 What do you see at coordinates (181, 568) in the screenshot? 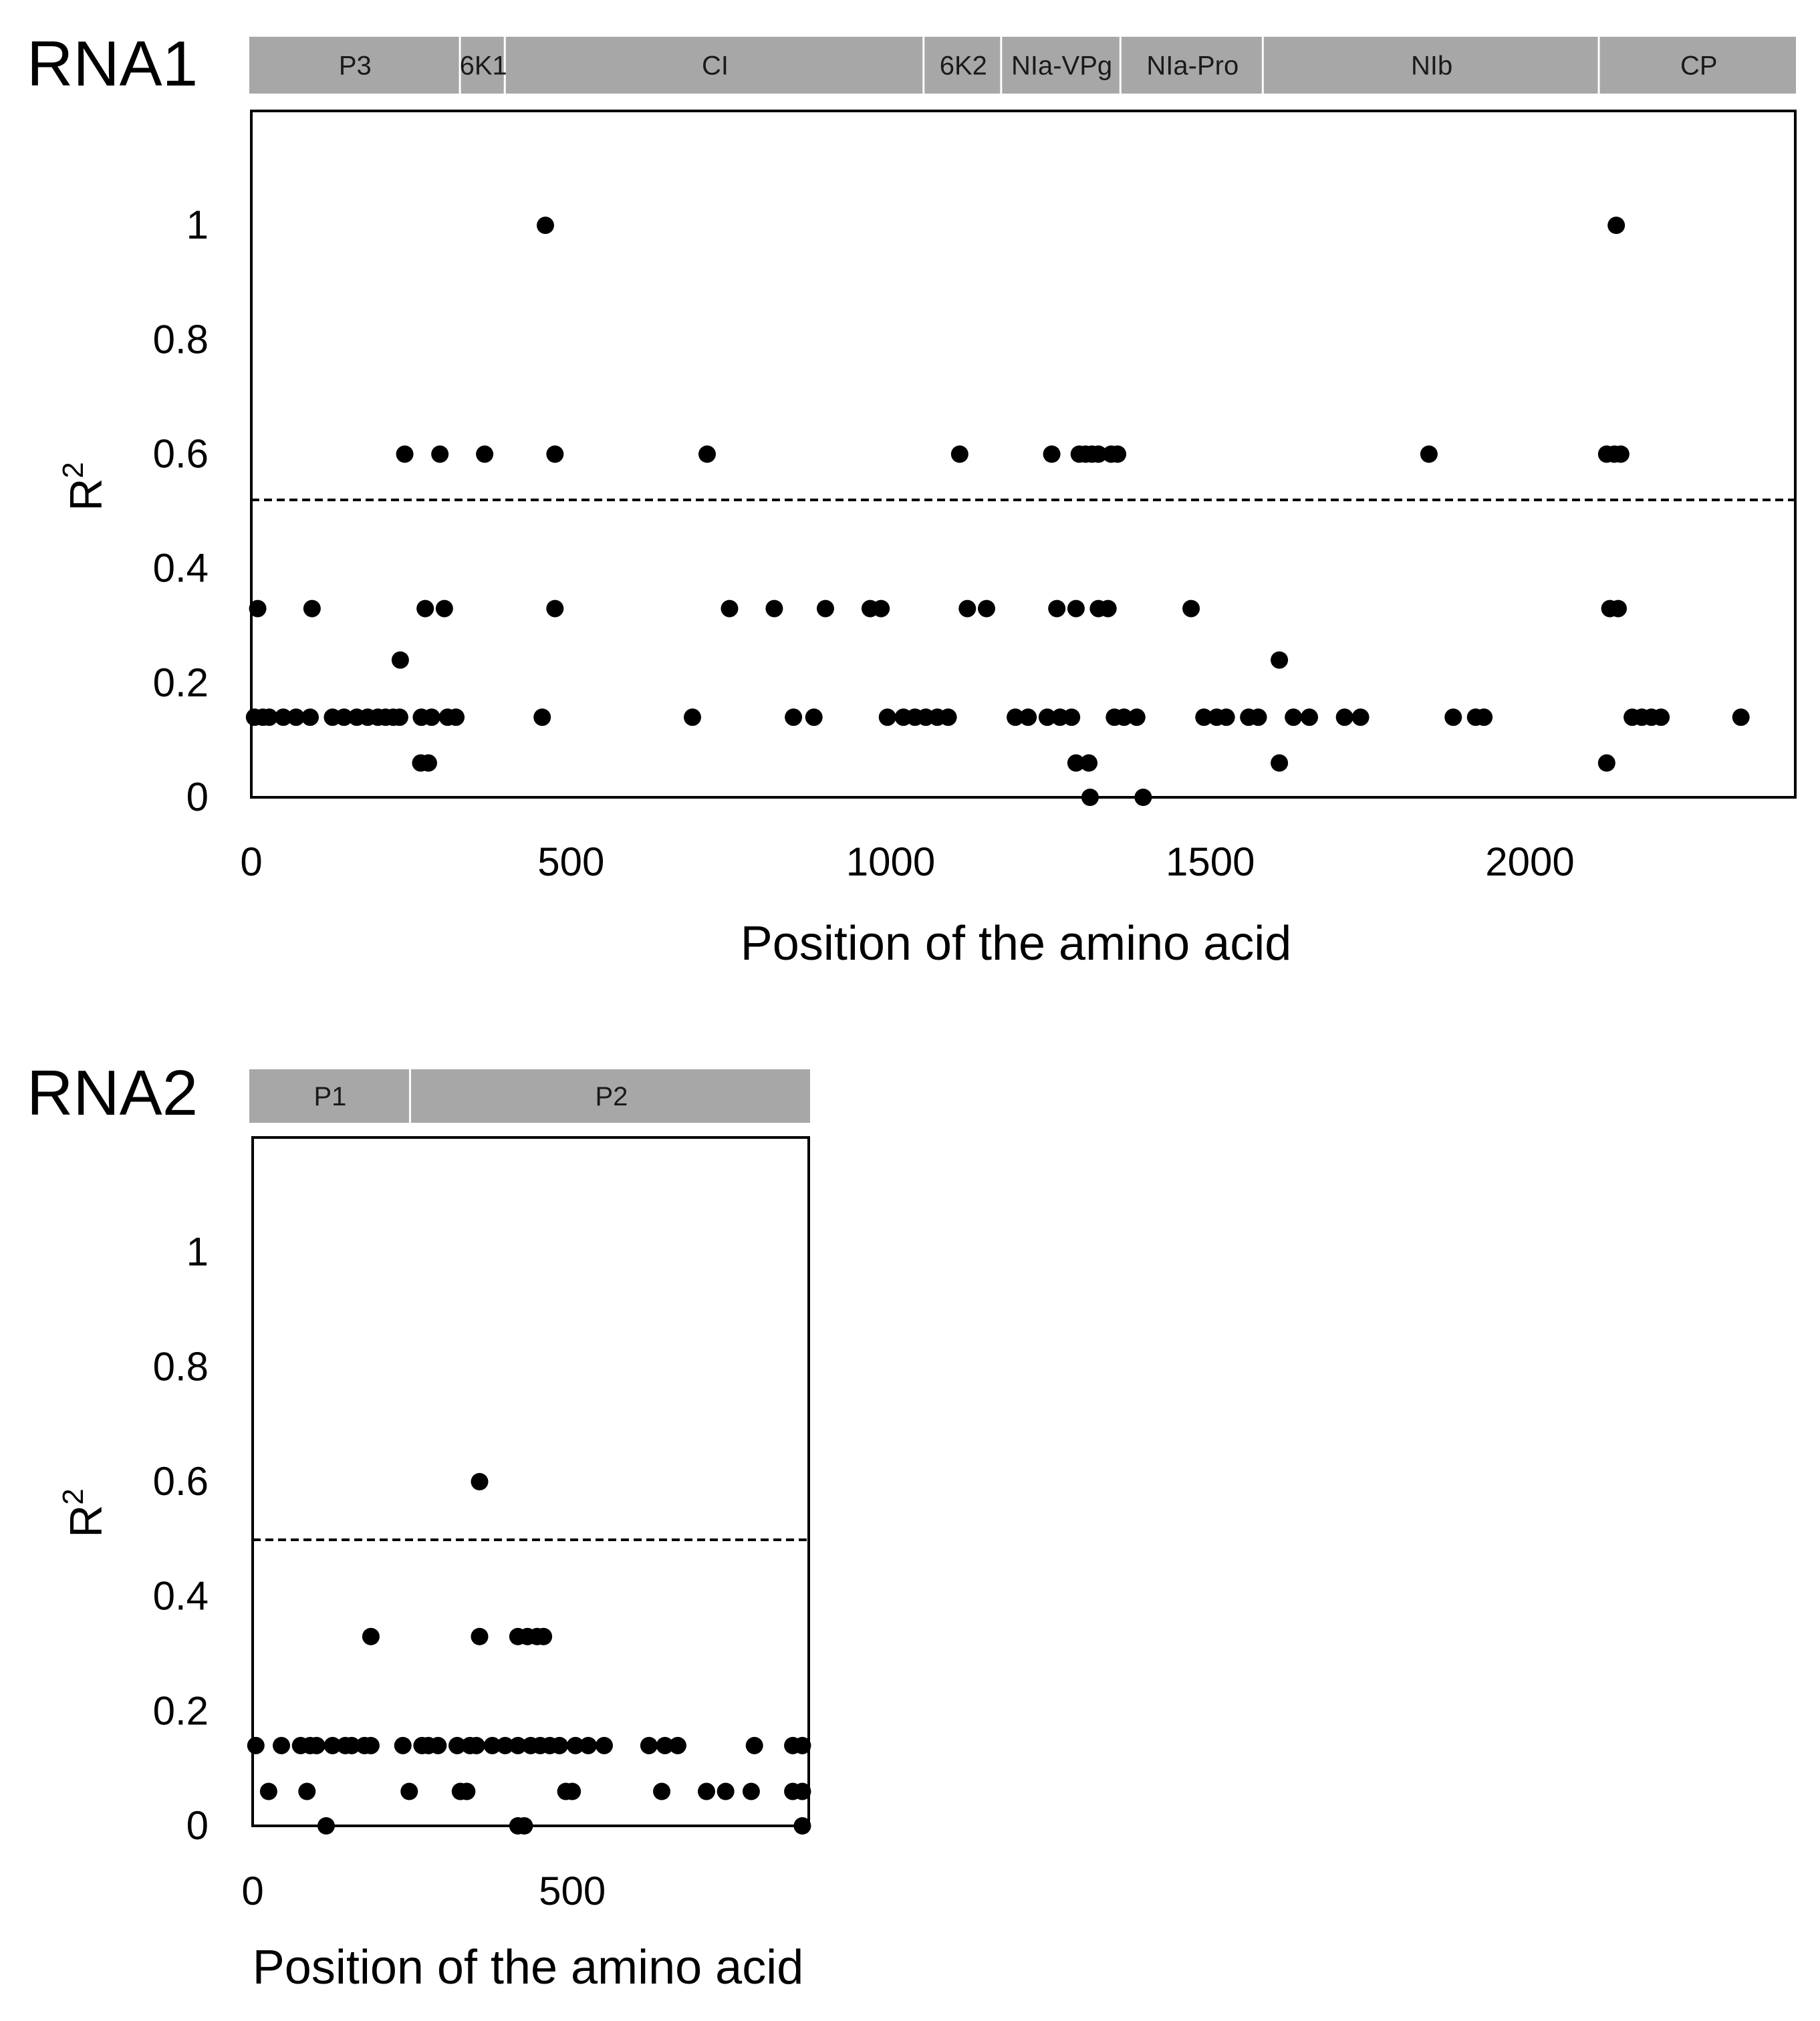
I see `rna1-y-tick-label: 0.4` at bounding box center [181, 568].